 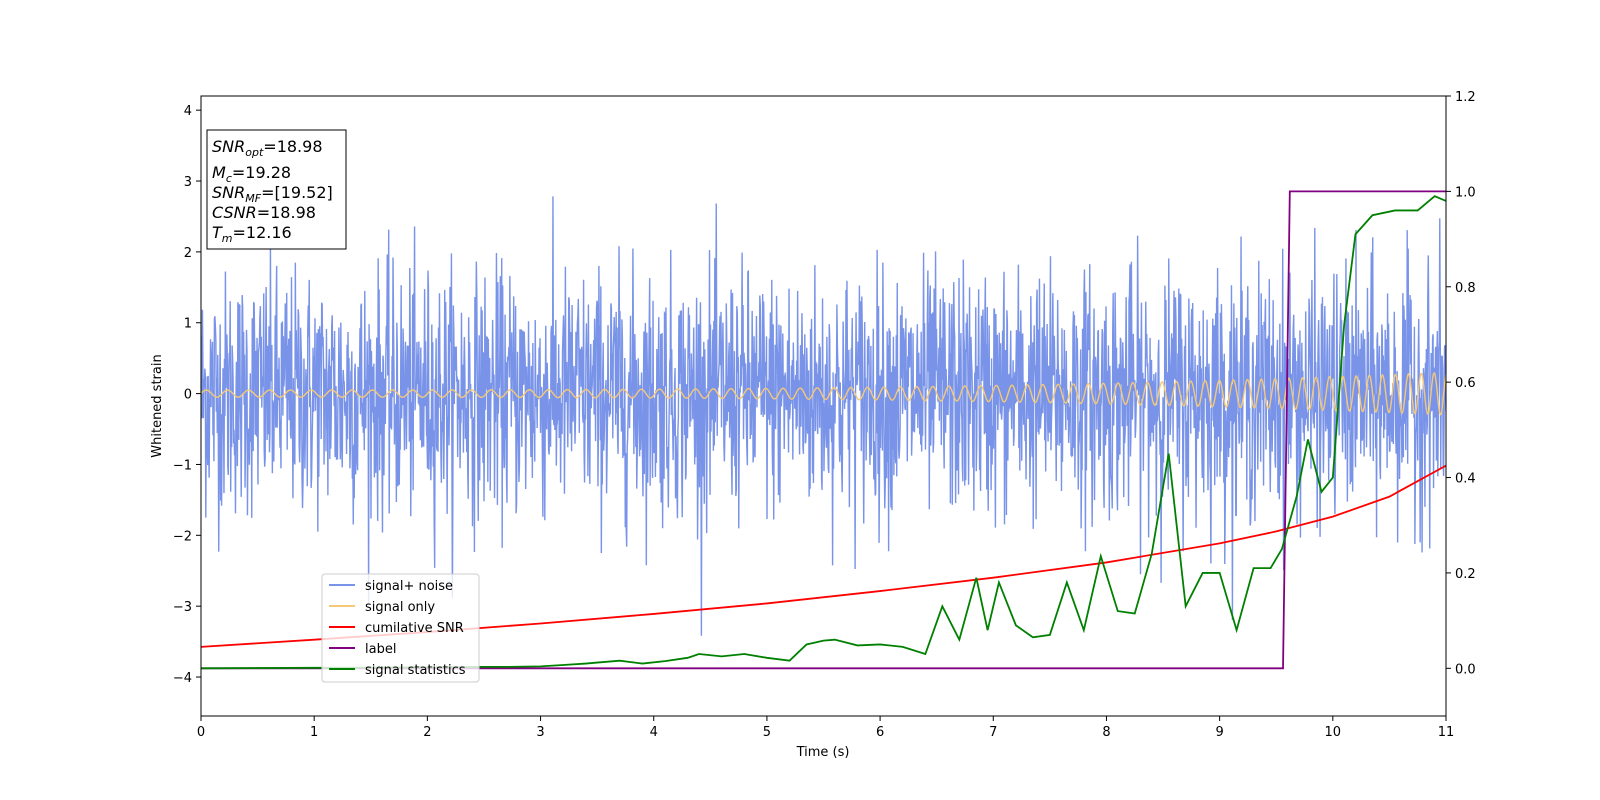 I want to click on x-tick-label: 4, so click(x=654, y=732).